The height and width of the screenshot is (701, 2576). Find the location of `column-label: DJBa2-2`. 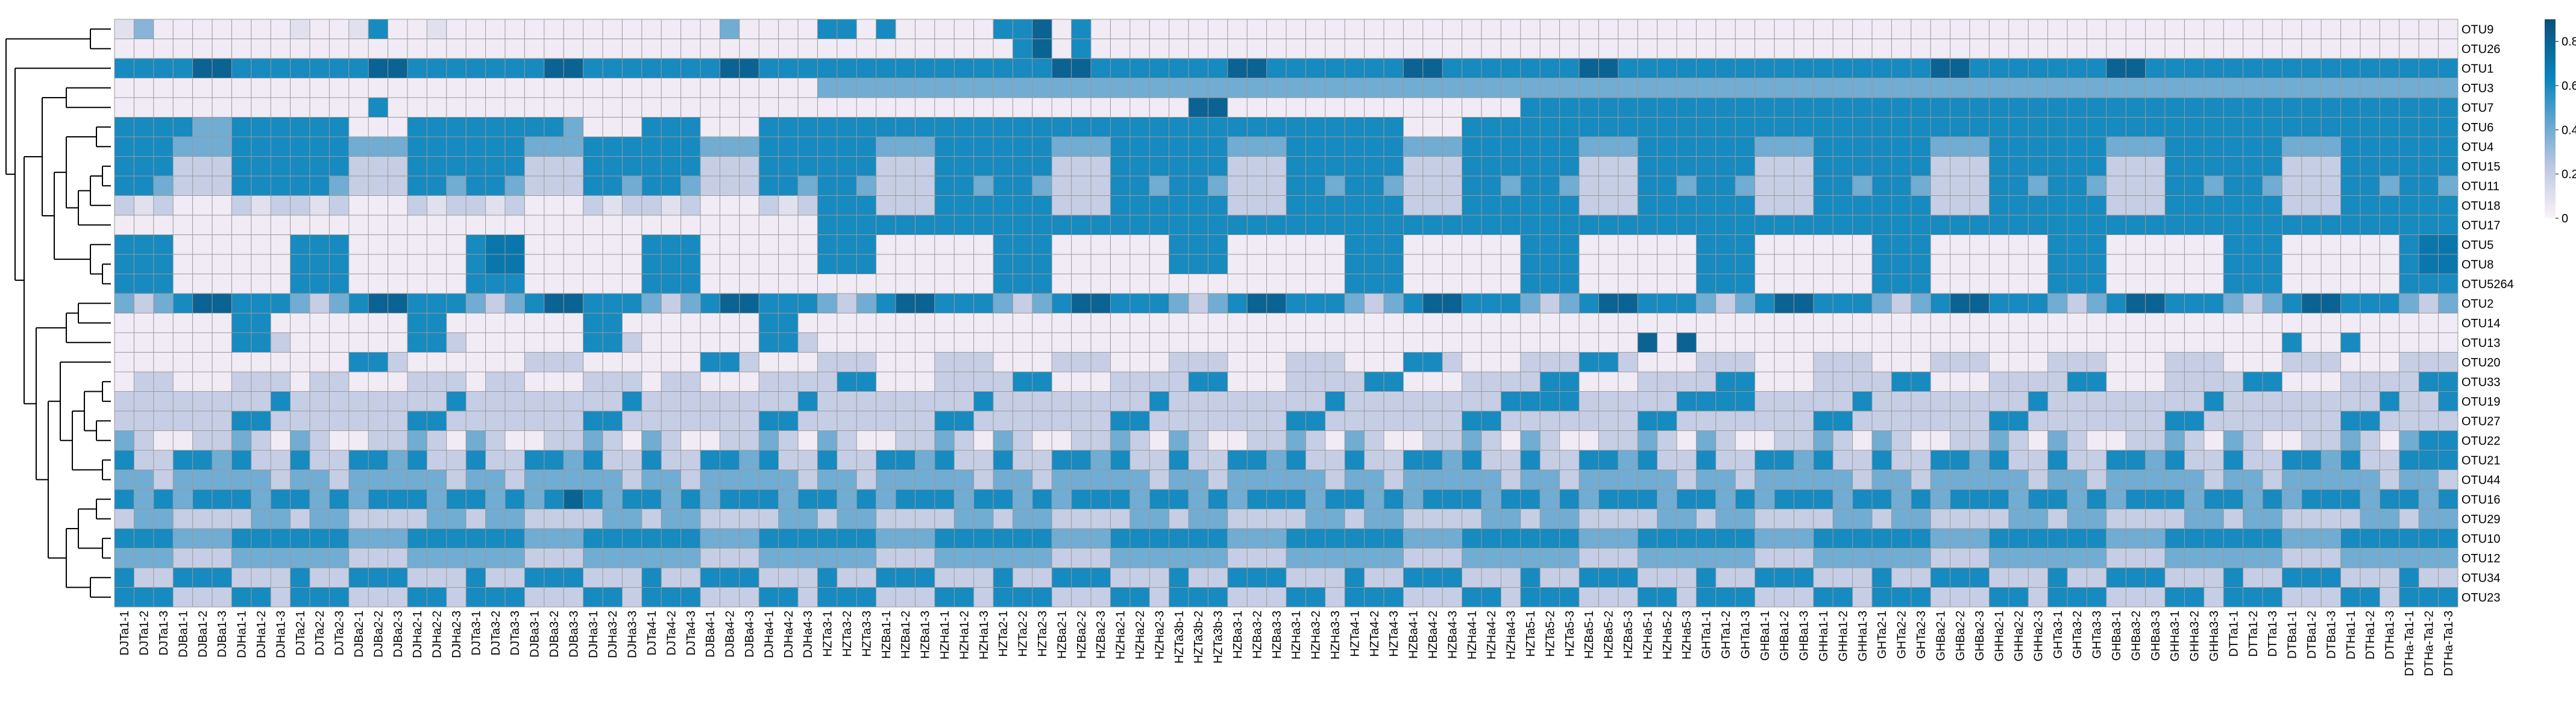

column-label: DJBa2-2 is located at coordinates (378, 634).